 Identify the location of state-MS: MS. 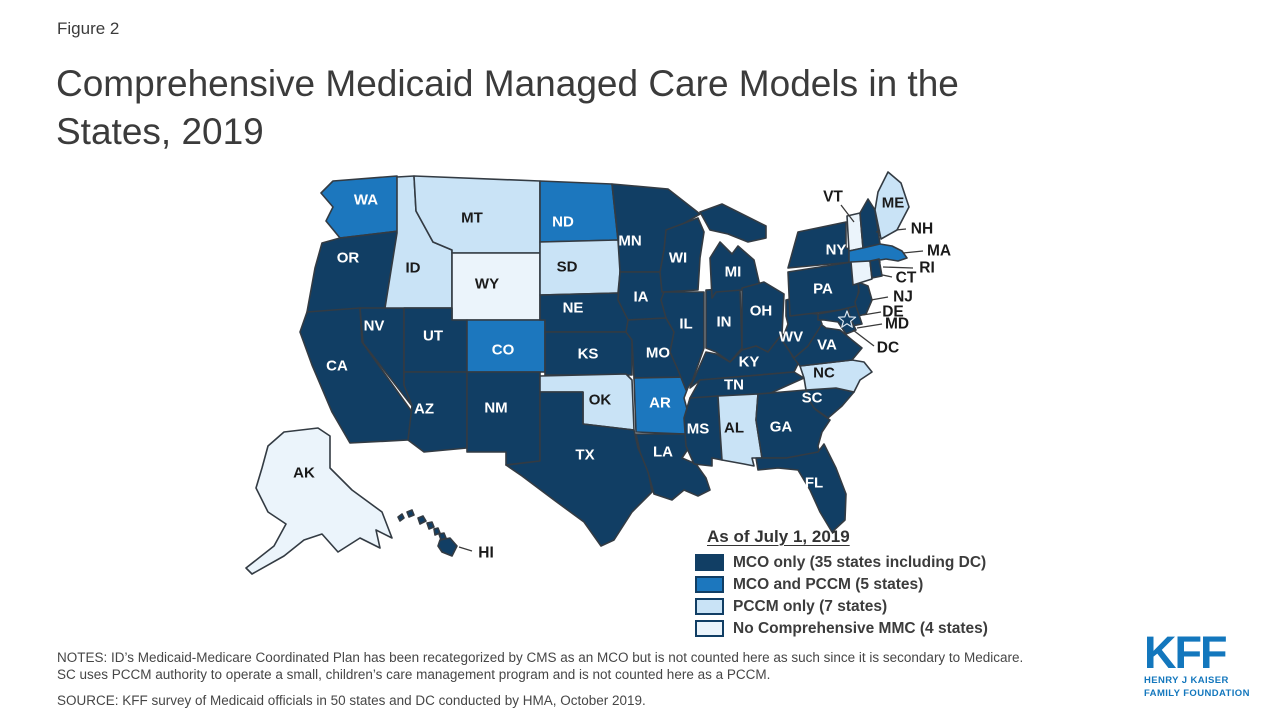
(703, 431).